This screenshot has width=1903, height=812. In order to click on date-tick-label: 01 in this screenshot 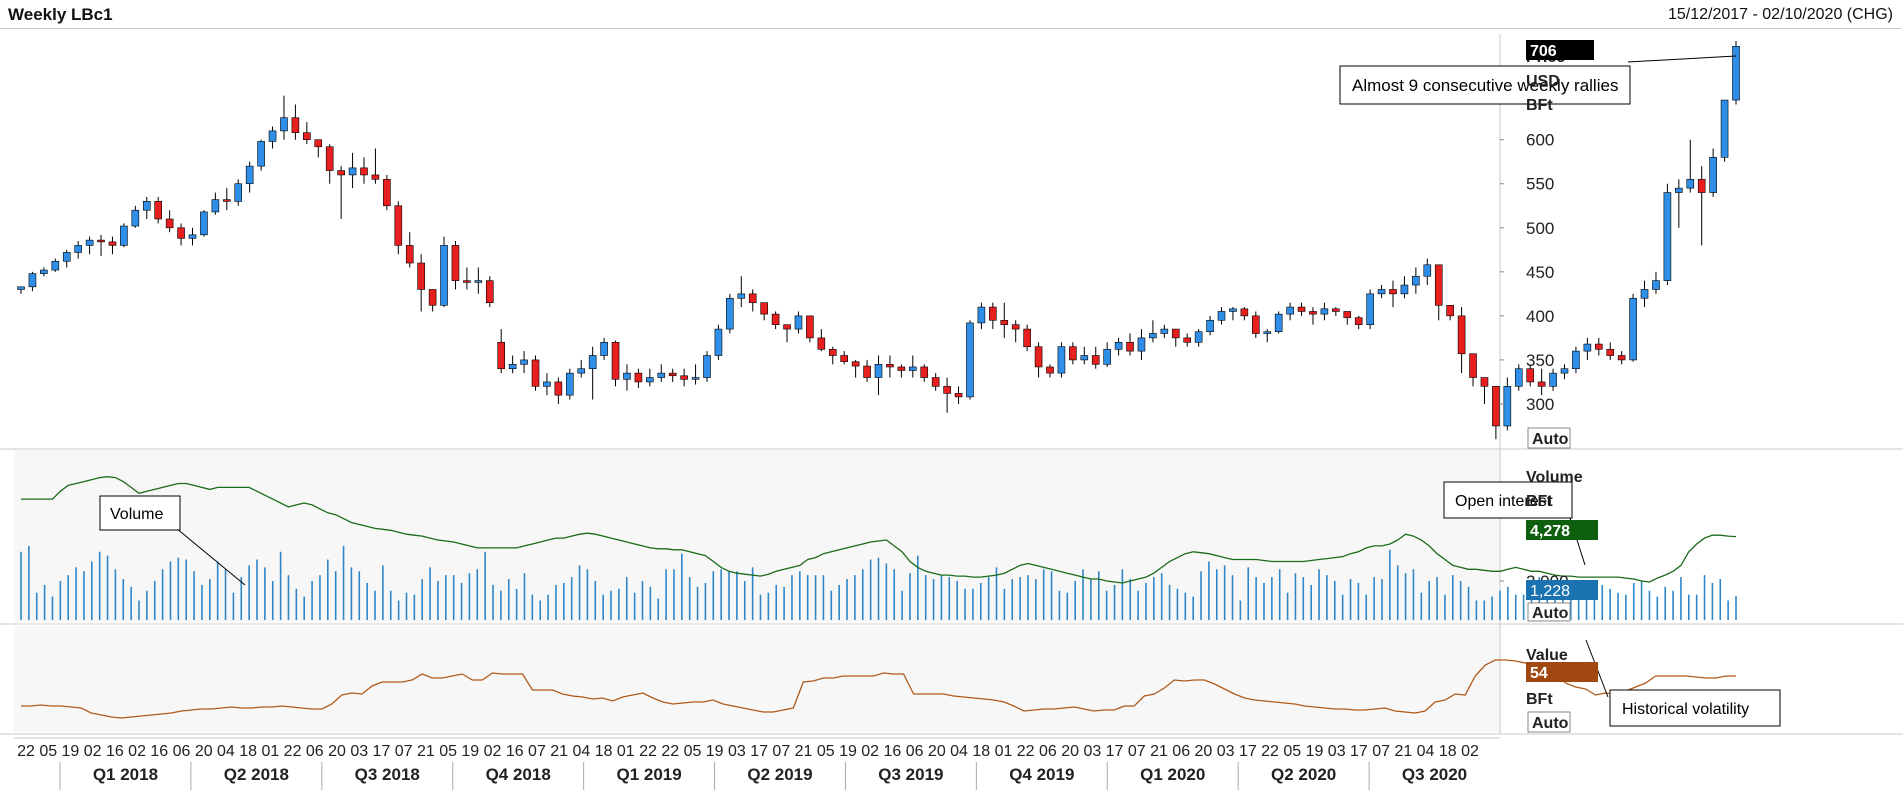, I will do `click(626, 751)`.